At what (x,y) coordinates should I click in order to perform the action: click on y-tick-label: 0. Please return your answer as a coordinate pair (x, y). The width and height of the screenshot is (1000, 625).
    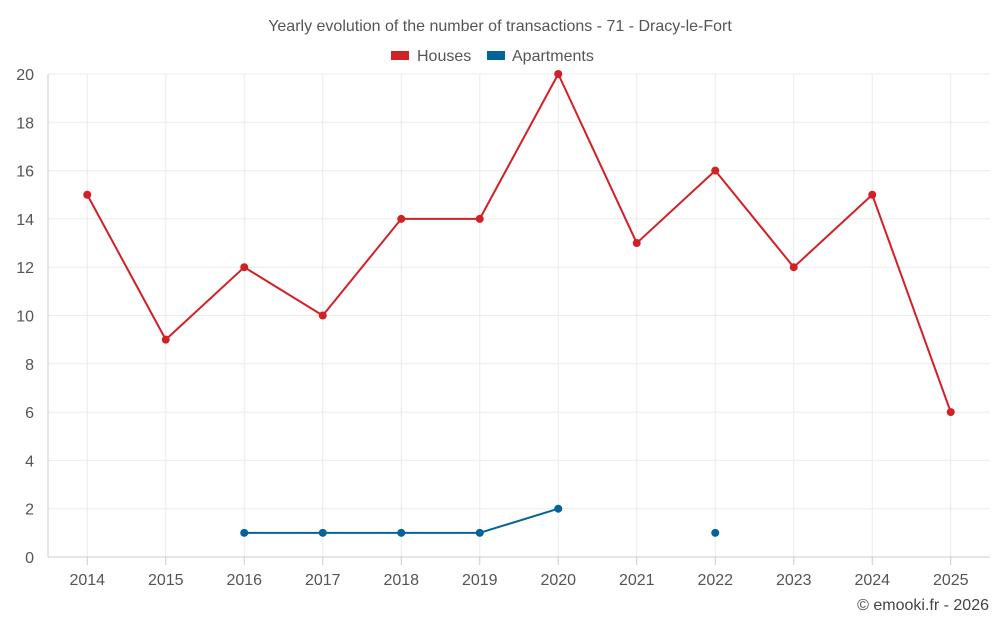
    Looking at the image, I should click on (29, 558).